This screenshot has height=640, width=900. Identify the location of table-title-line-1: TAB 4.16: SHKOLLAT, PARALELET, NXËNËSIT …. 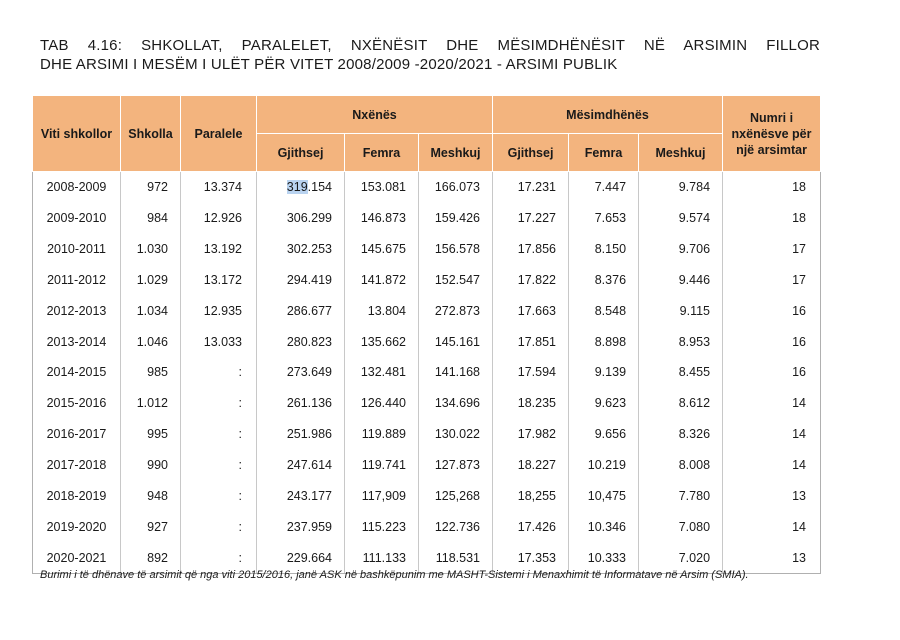
(430, 45).